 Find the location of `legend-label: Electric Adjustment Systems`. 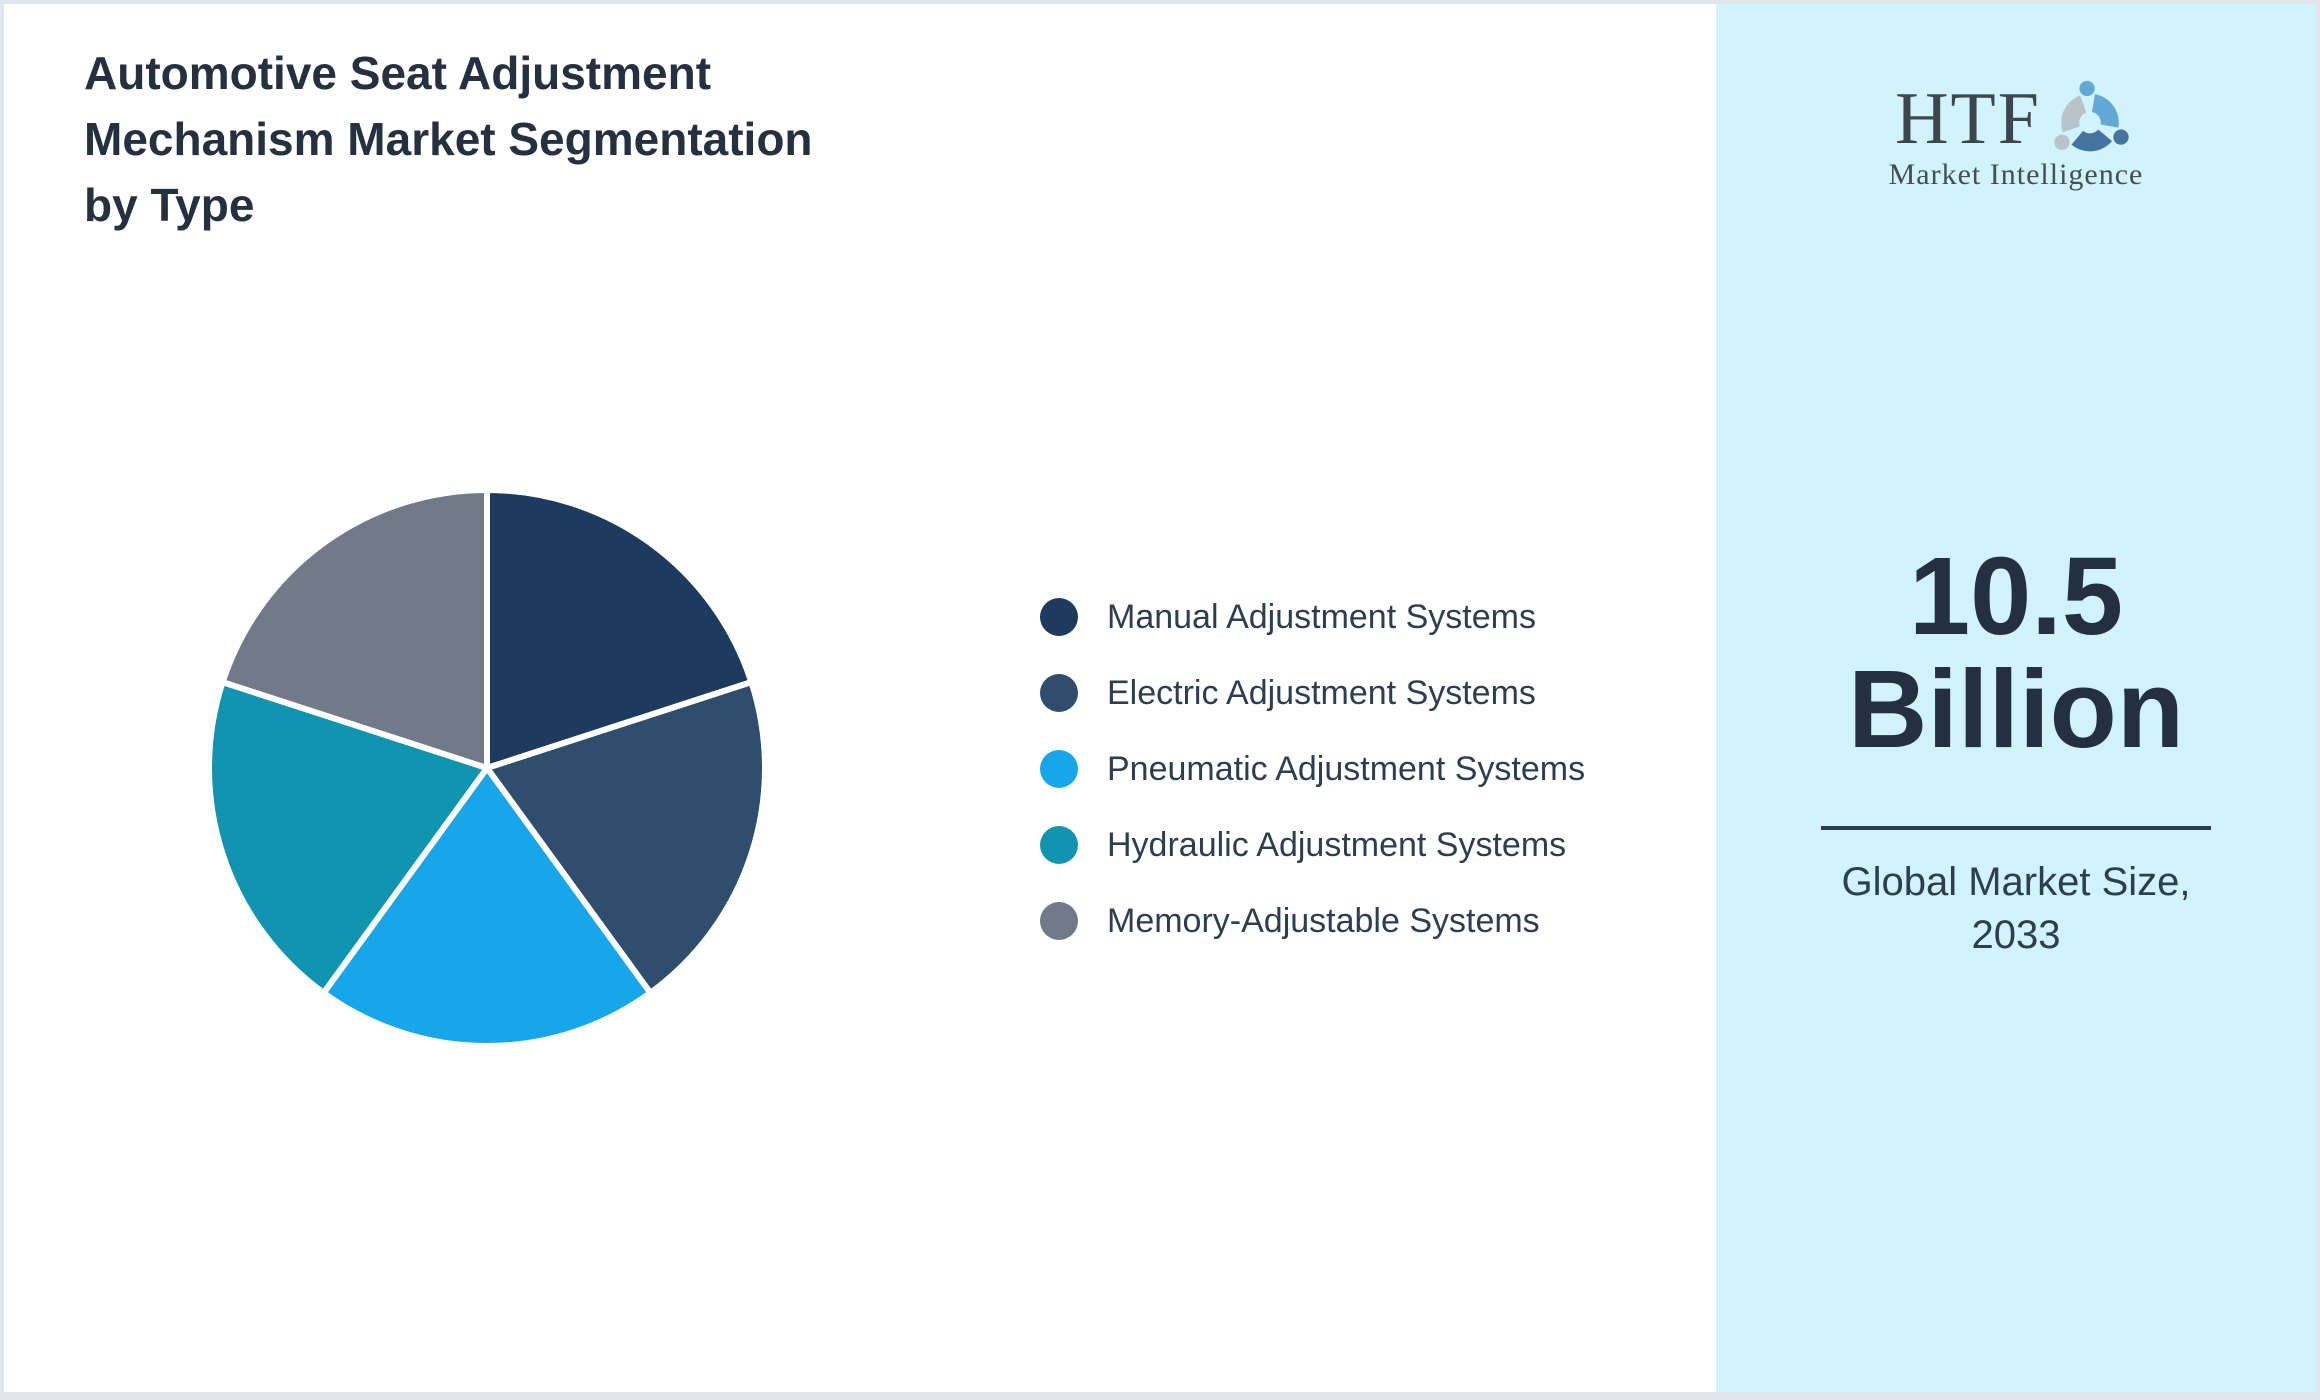

legend-label: Electric Adjustment Systems is located at coordinates (1321, 692).